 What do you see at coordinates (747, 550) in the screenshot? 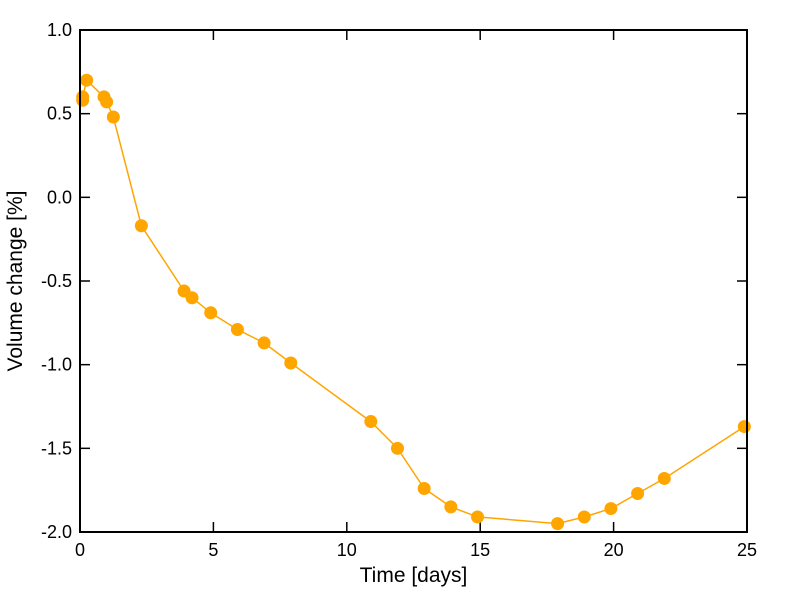
I see `x-tick-label: 25` at bounding box center [747, 550].